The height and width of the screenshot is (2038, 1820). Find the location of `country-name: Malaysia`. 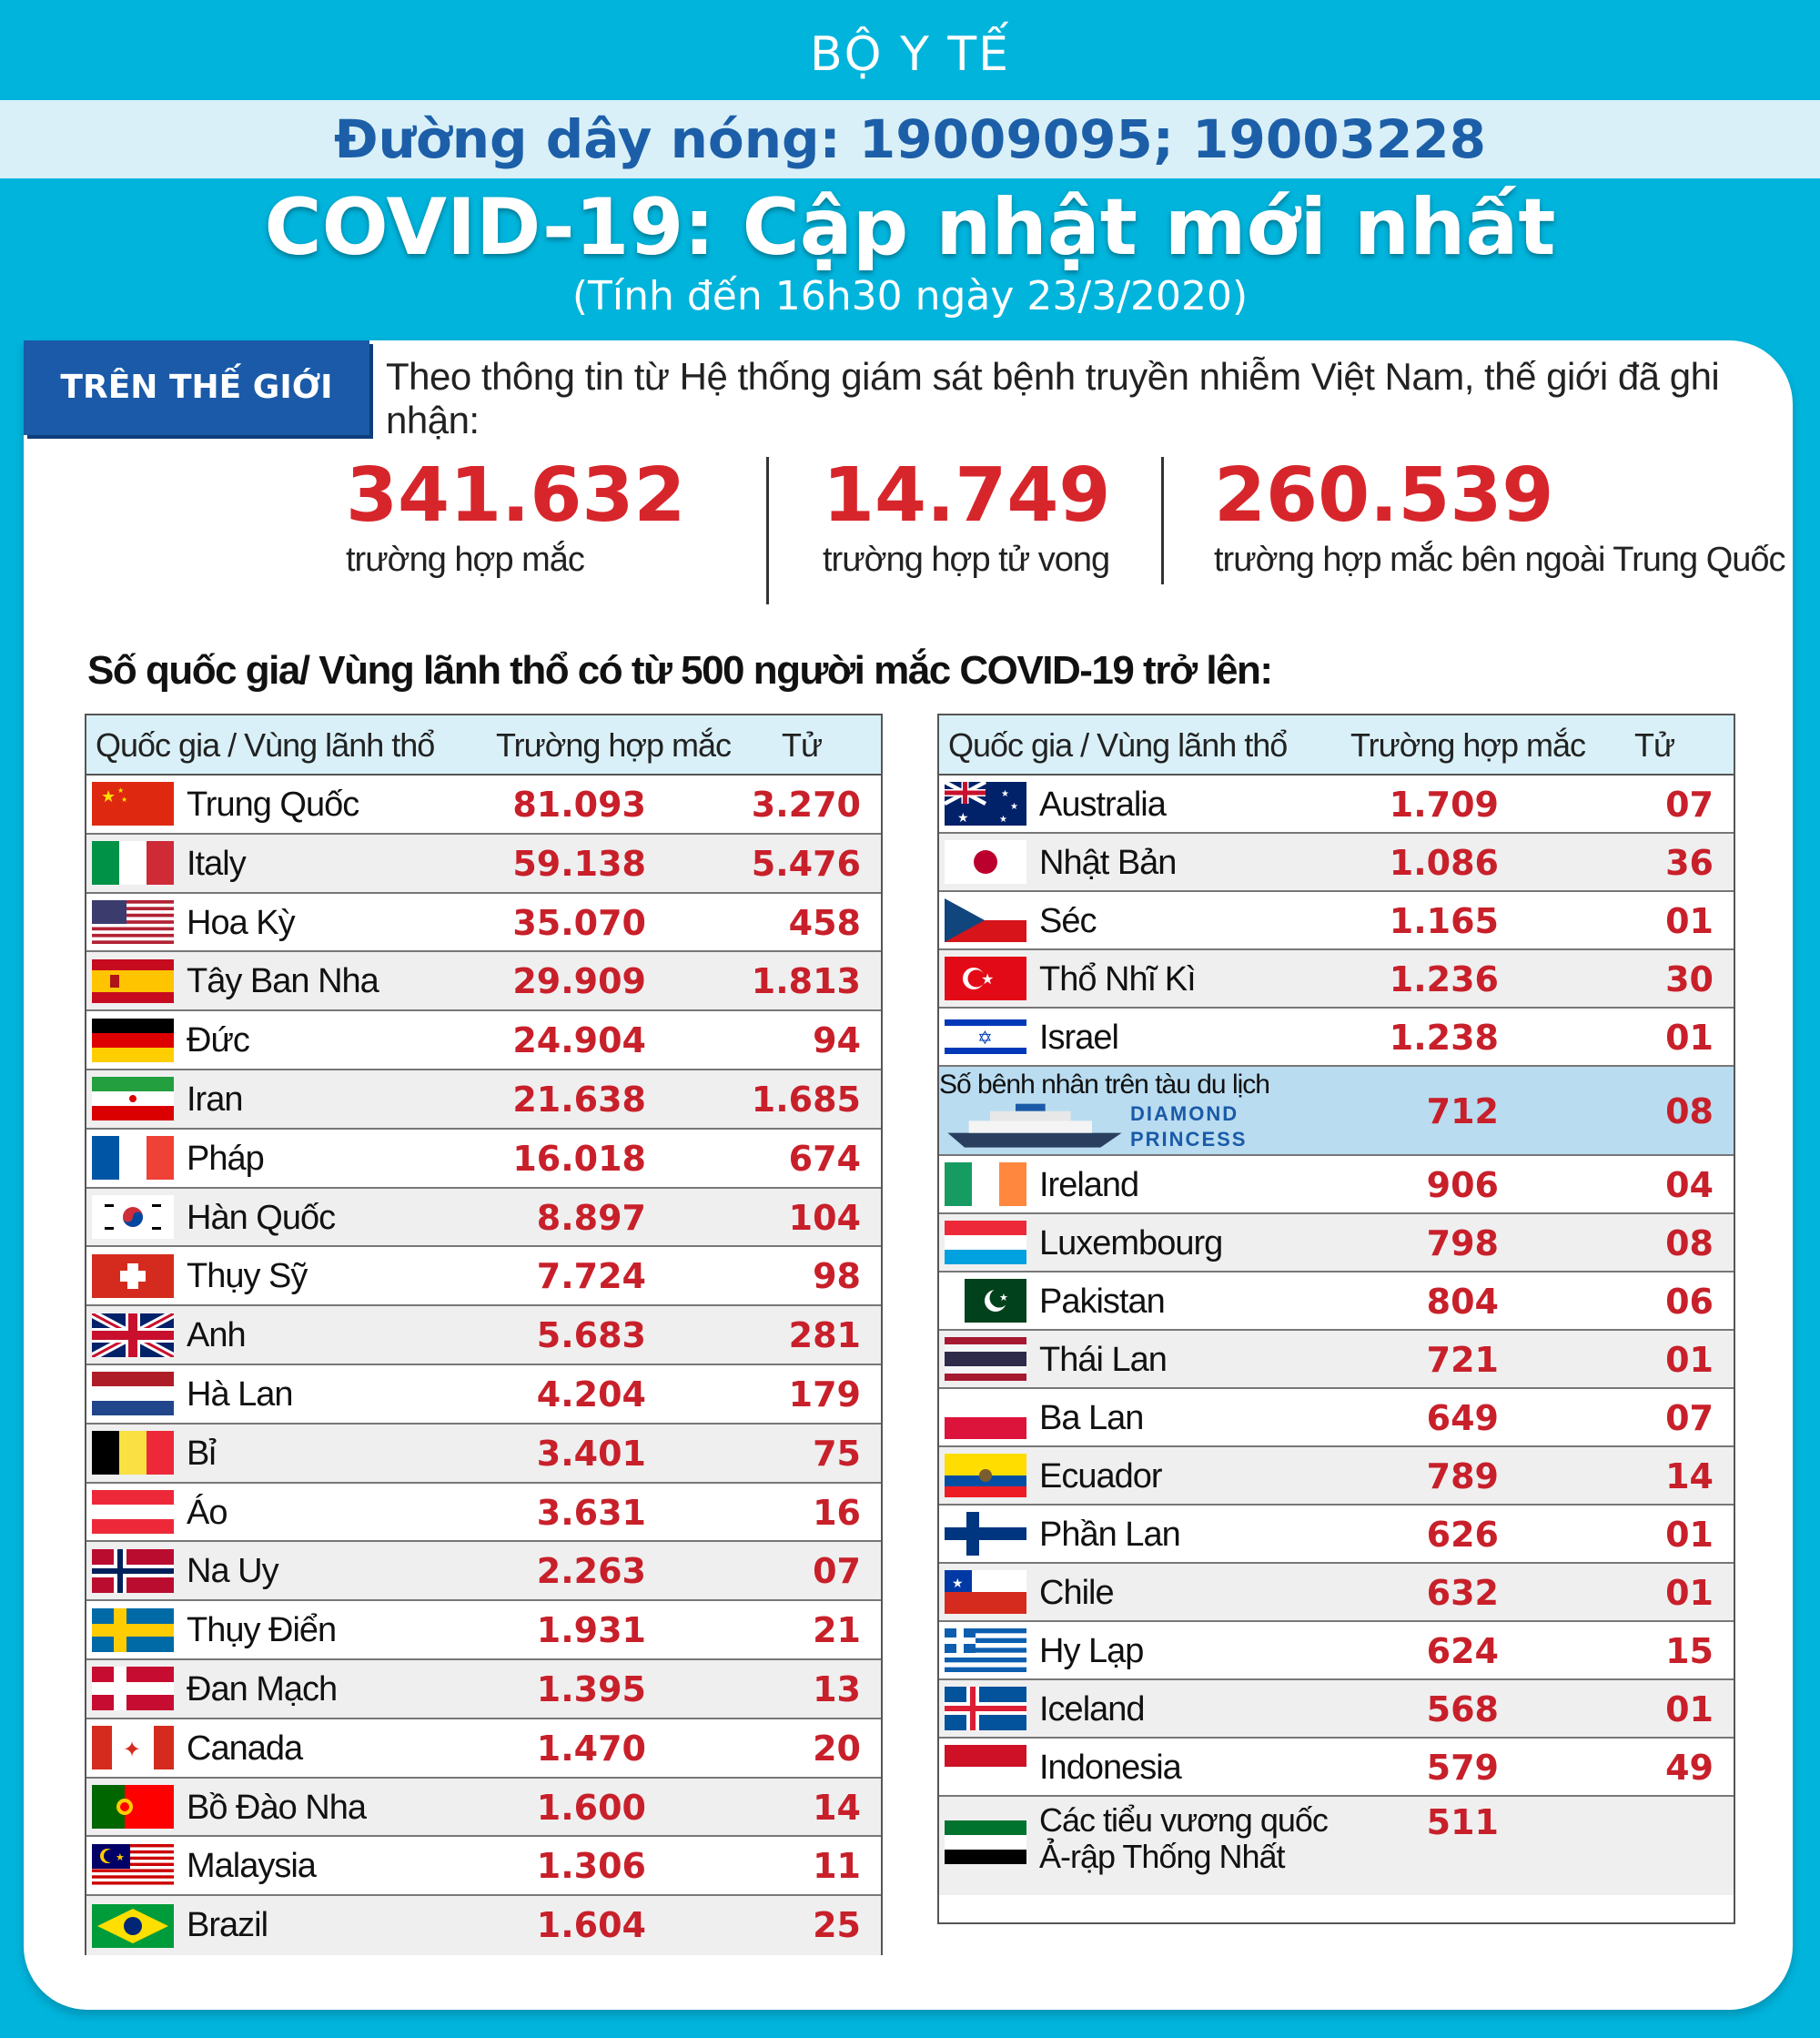

country-name: Malaysia is located at coordinates (252, 1866).